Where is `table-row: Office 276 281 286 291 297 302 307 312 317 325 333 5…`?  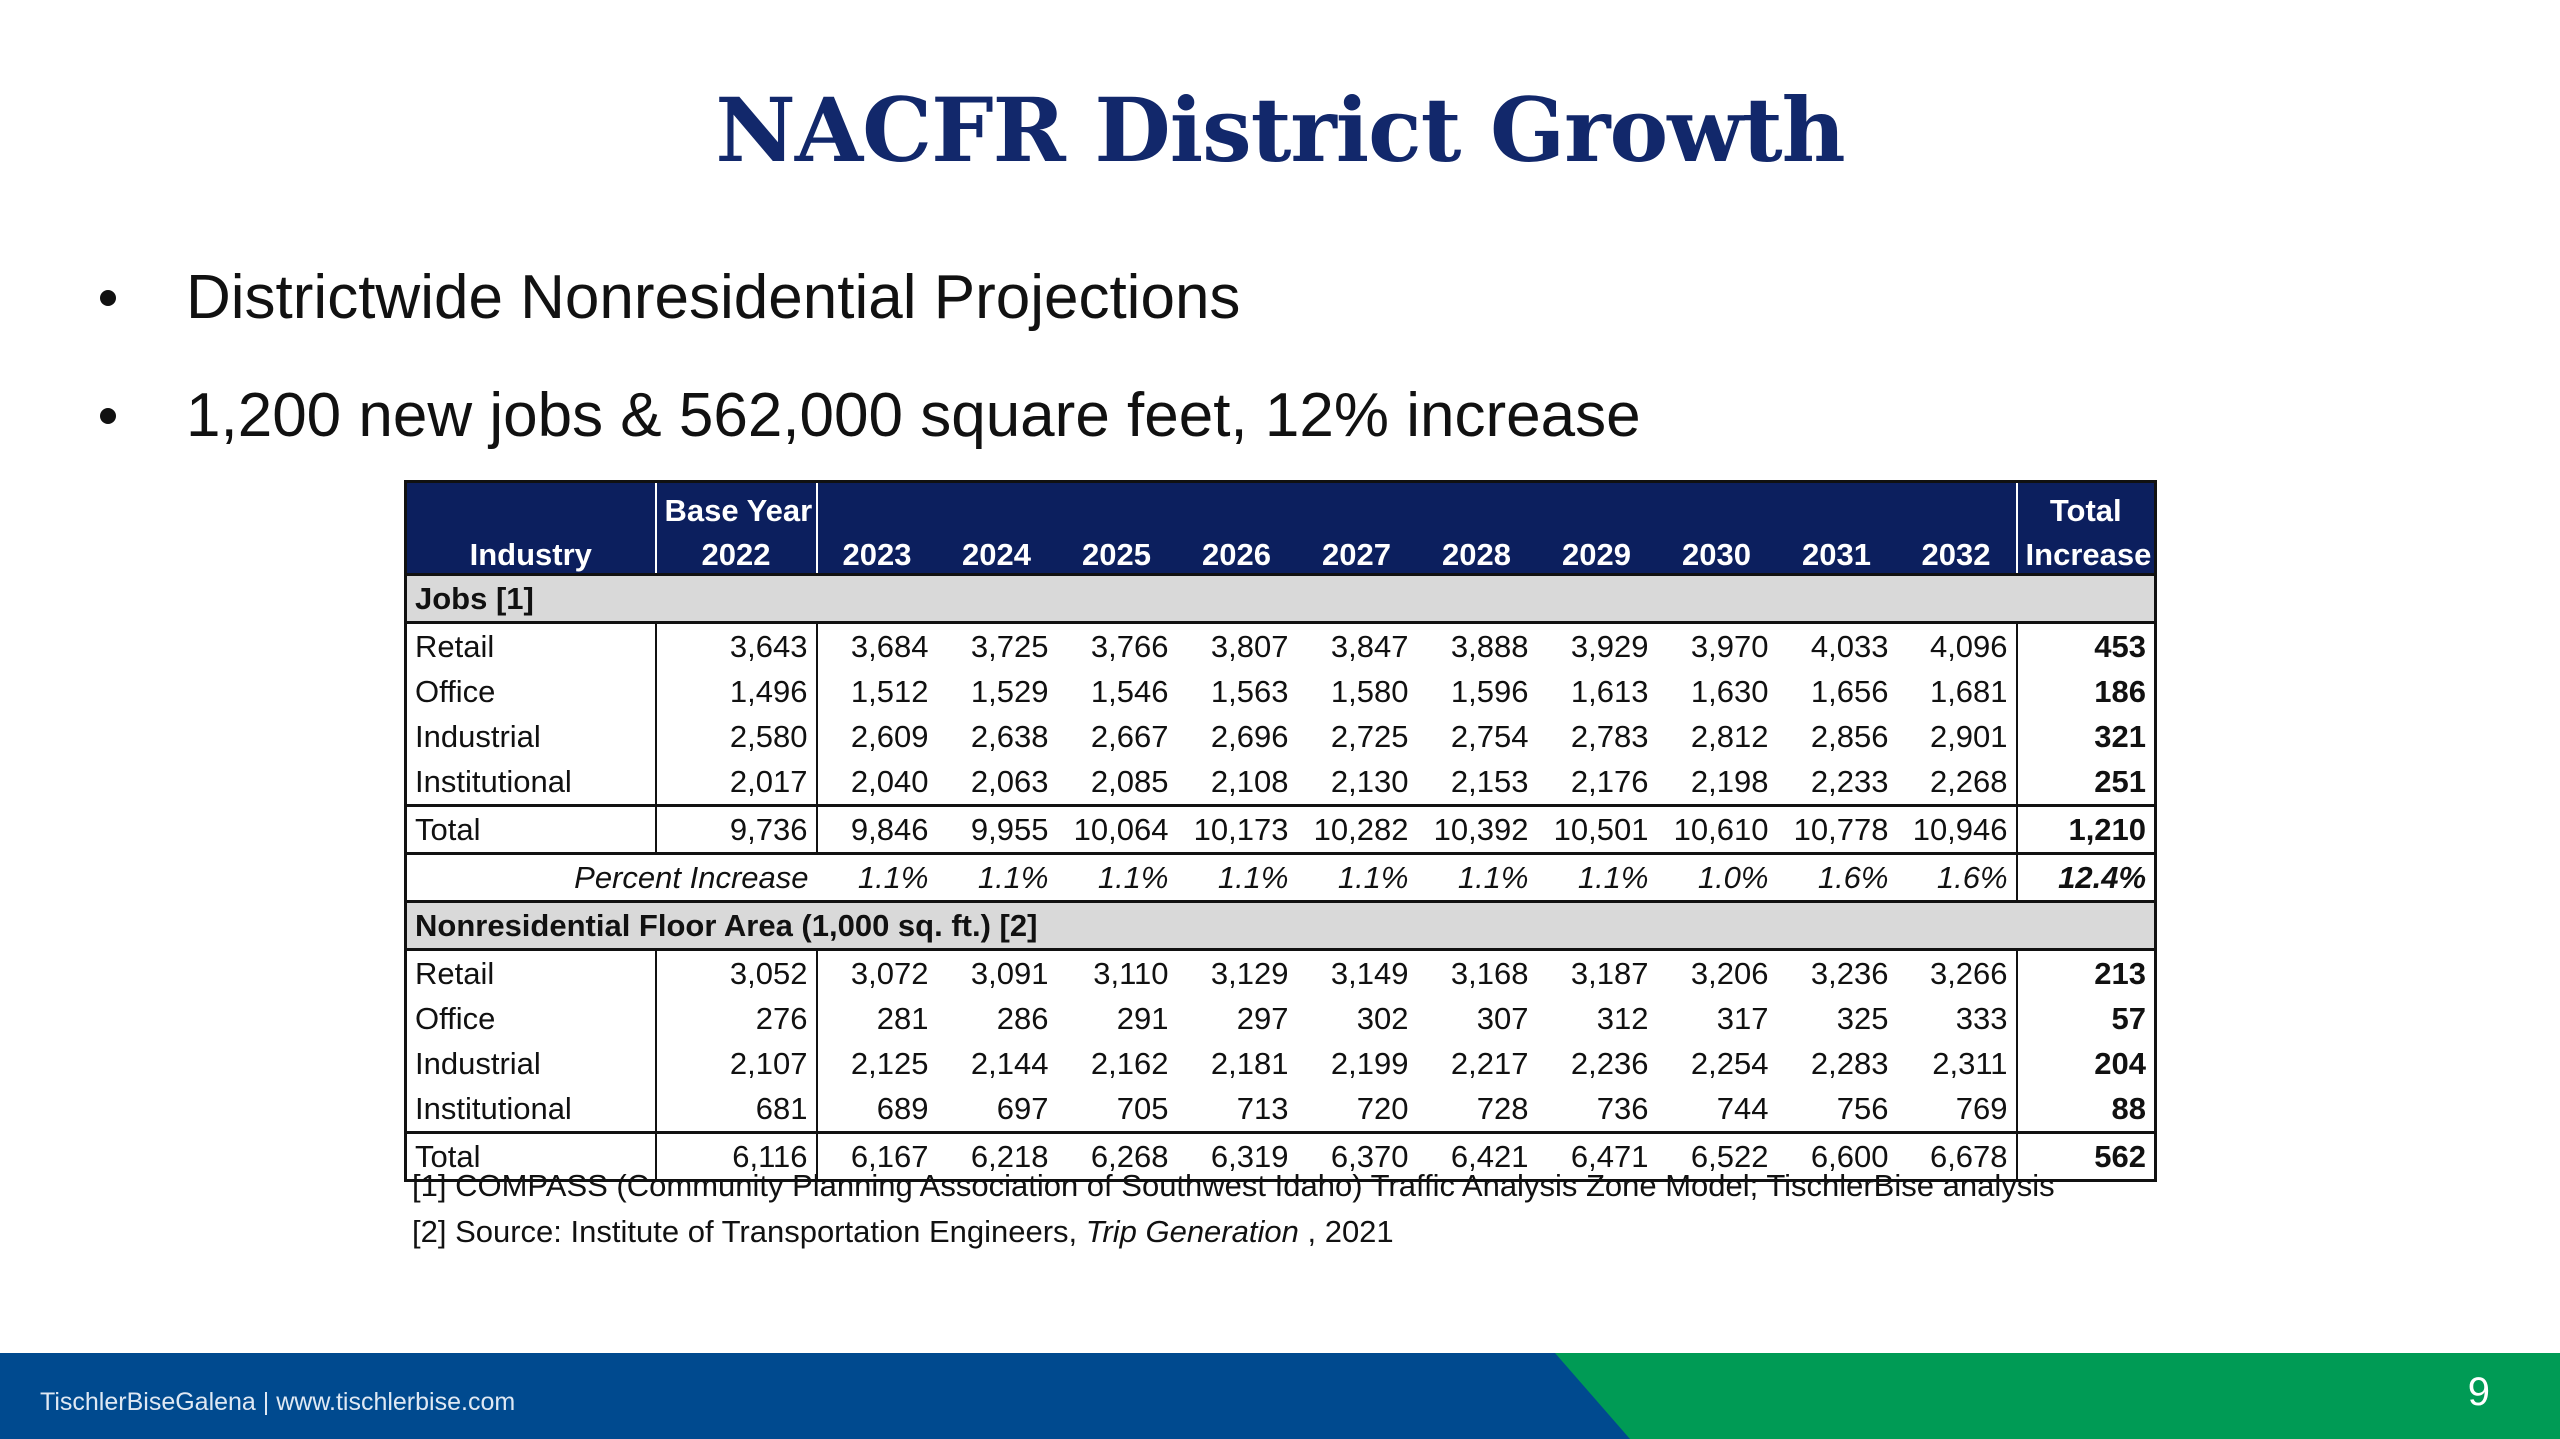
table-row: Office 276 281 286 291 297 302 307 312 317 325 333 5… is located at coordinates (1281, 1018).